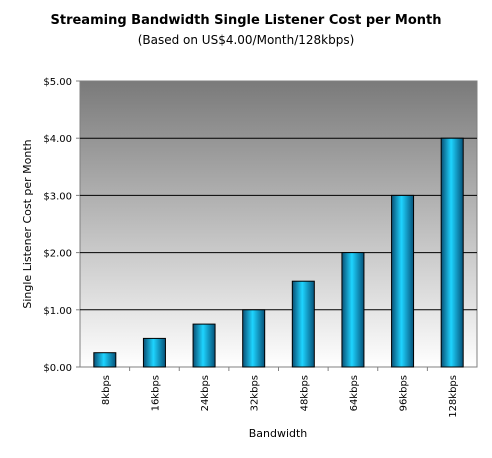  What do you see at coordinates (155, 393) in the screenshot?
I see `x-tick-label: 16kbps` at bounding box center [155, 393].